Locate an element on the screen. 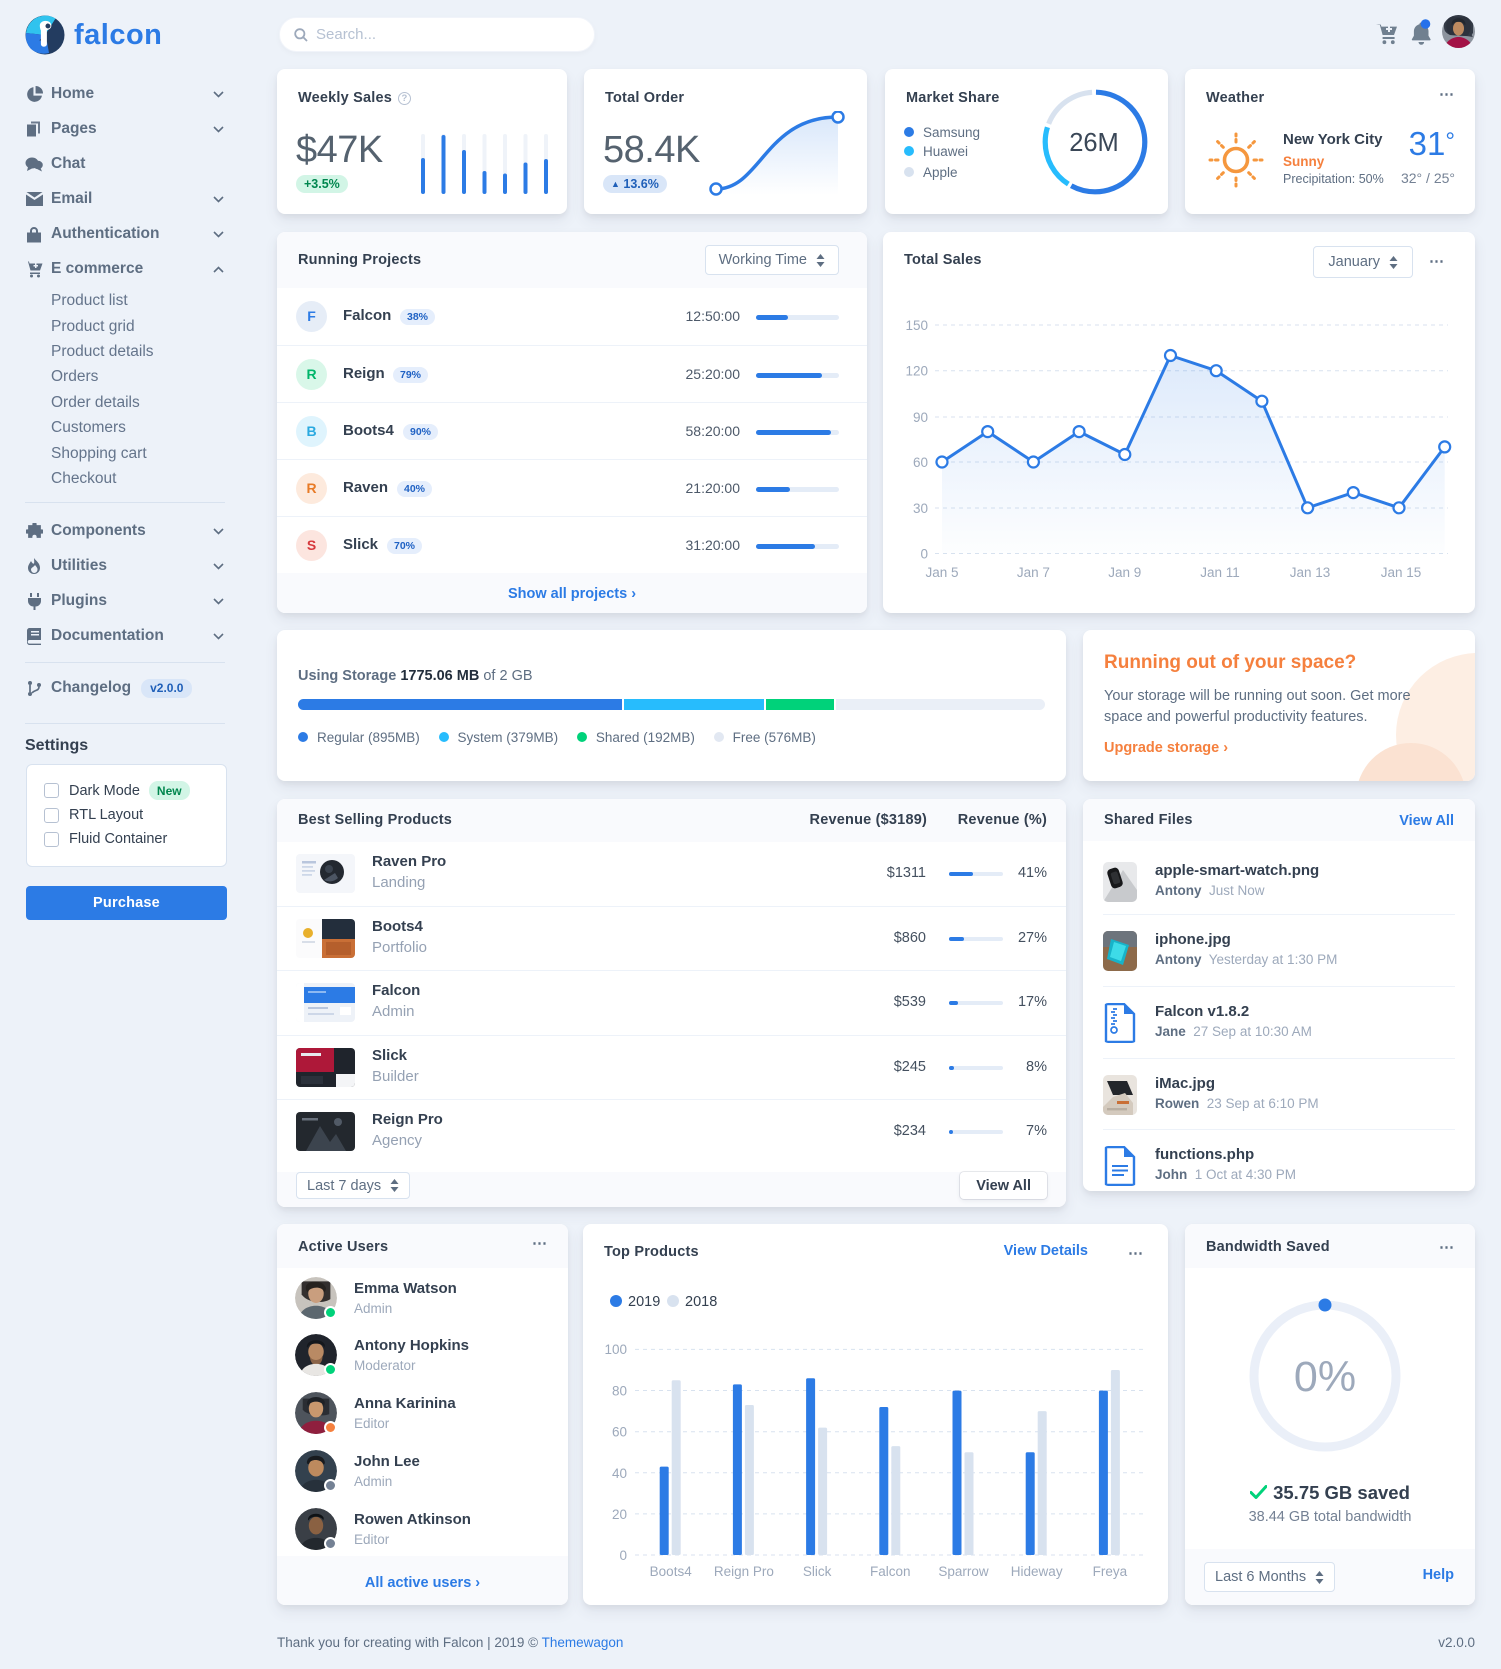  svg-text: 0% is located at coordinates (1325, 1377).